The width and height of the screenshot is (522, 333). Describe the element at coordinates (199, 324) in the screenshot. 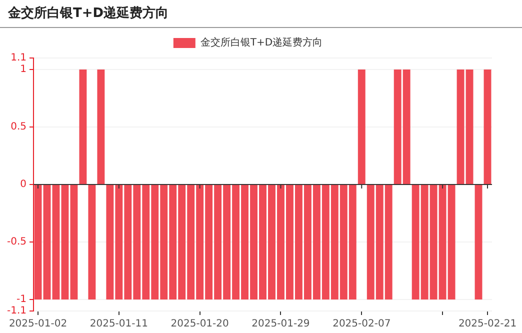

I see `x-tick-label: 2025-01-20` at that location.